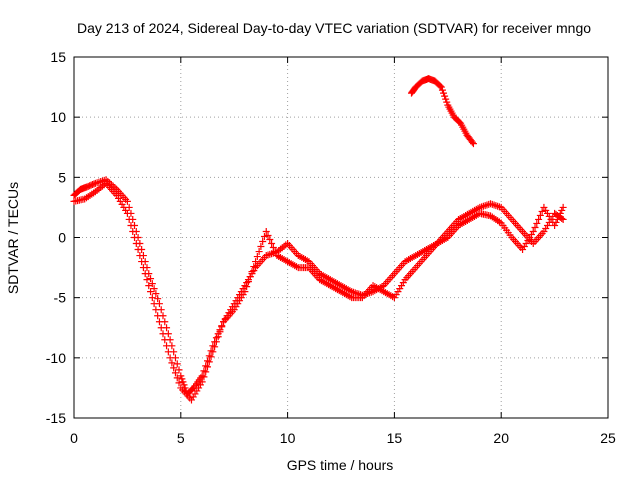  Describe the element at coordinates (58, 117) in the screenshot. I see `y-tick-label: 10` at that location.